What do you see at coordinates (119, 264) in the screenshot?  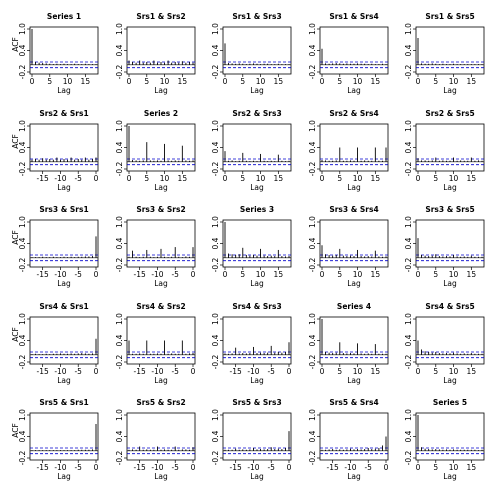 I see `panel-3-2-ytick-label: -0.2` at bounding box center [119, 264].